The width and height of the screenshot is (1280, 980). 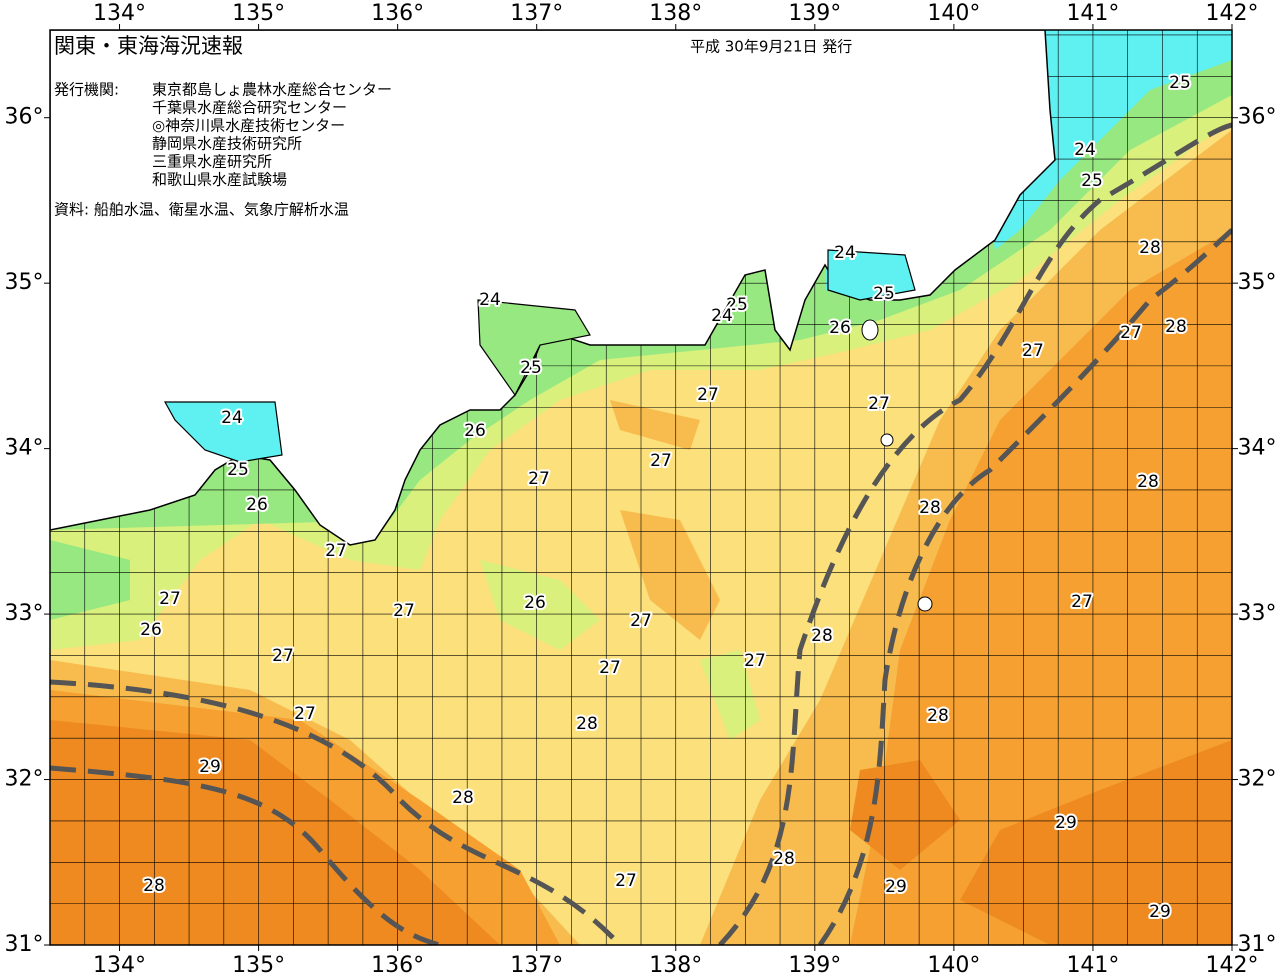 What do you see at coordinates (248, 126) in the screenshot?
I see `issuer-name: ◎神奈川県水産技術センター` at bounding box center [248, 126].